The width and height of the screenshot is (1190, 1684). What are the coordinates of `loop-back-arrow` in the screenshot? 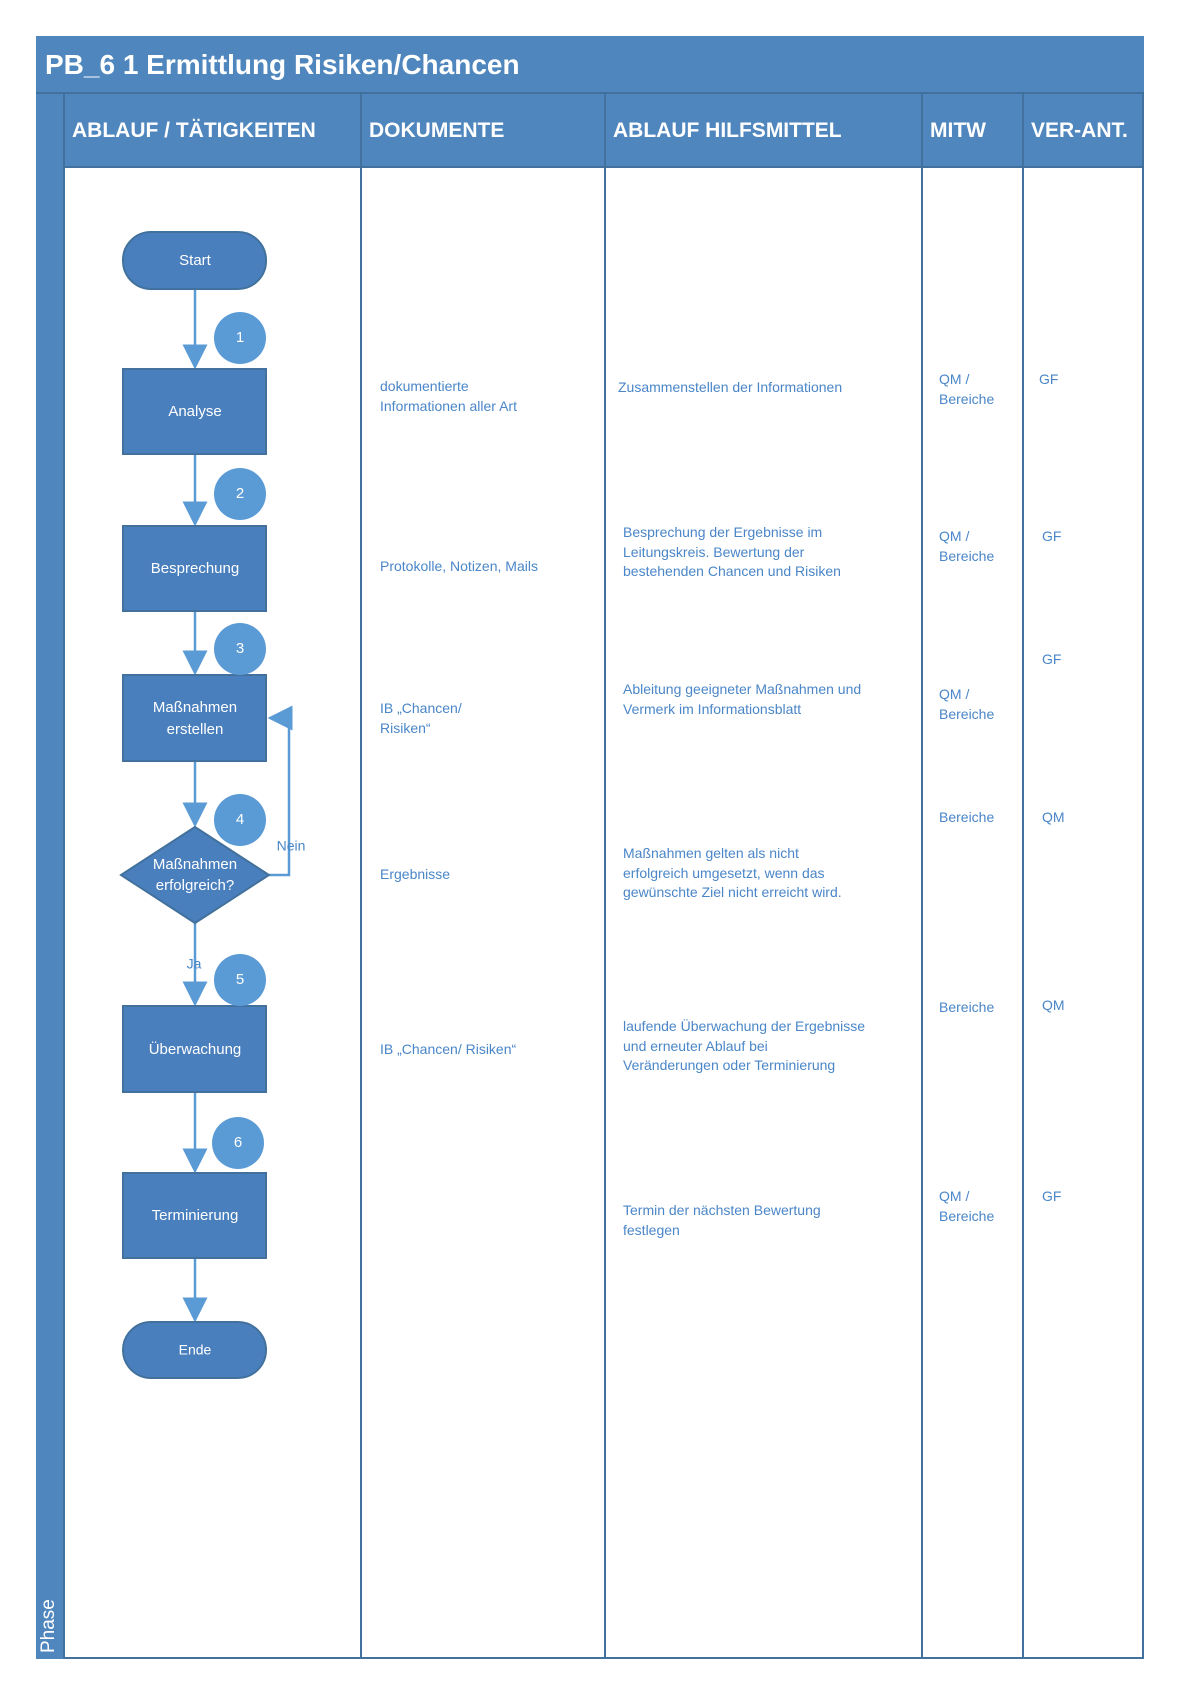 It's located at (280, 791).